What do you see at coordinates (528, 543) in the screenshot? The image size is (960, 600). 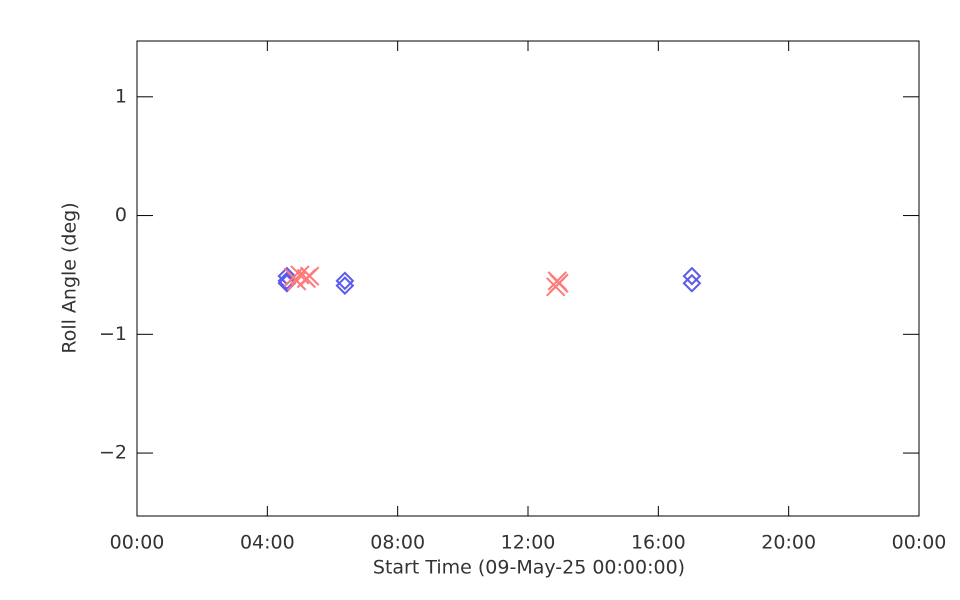 I see `x-tick-label: 12:00` at bounding box center [528, 543].